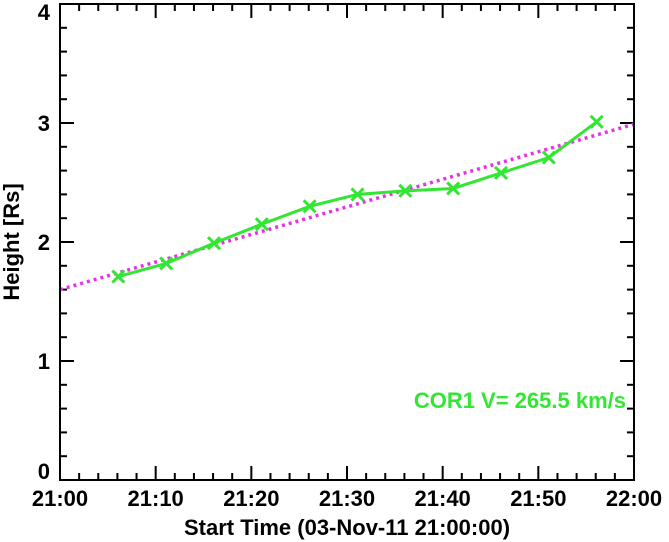  I want to click on x-tick-label: 22:00, so click(634, 498).